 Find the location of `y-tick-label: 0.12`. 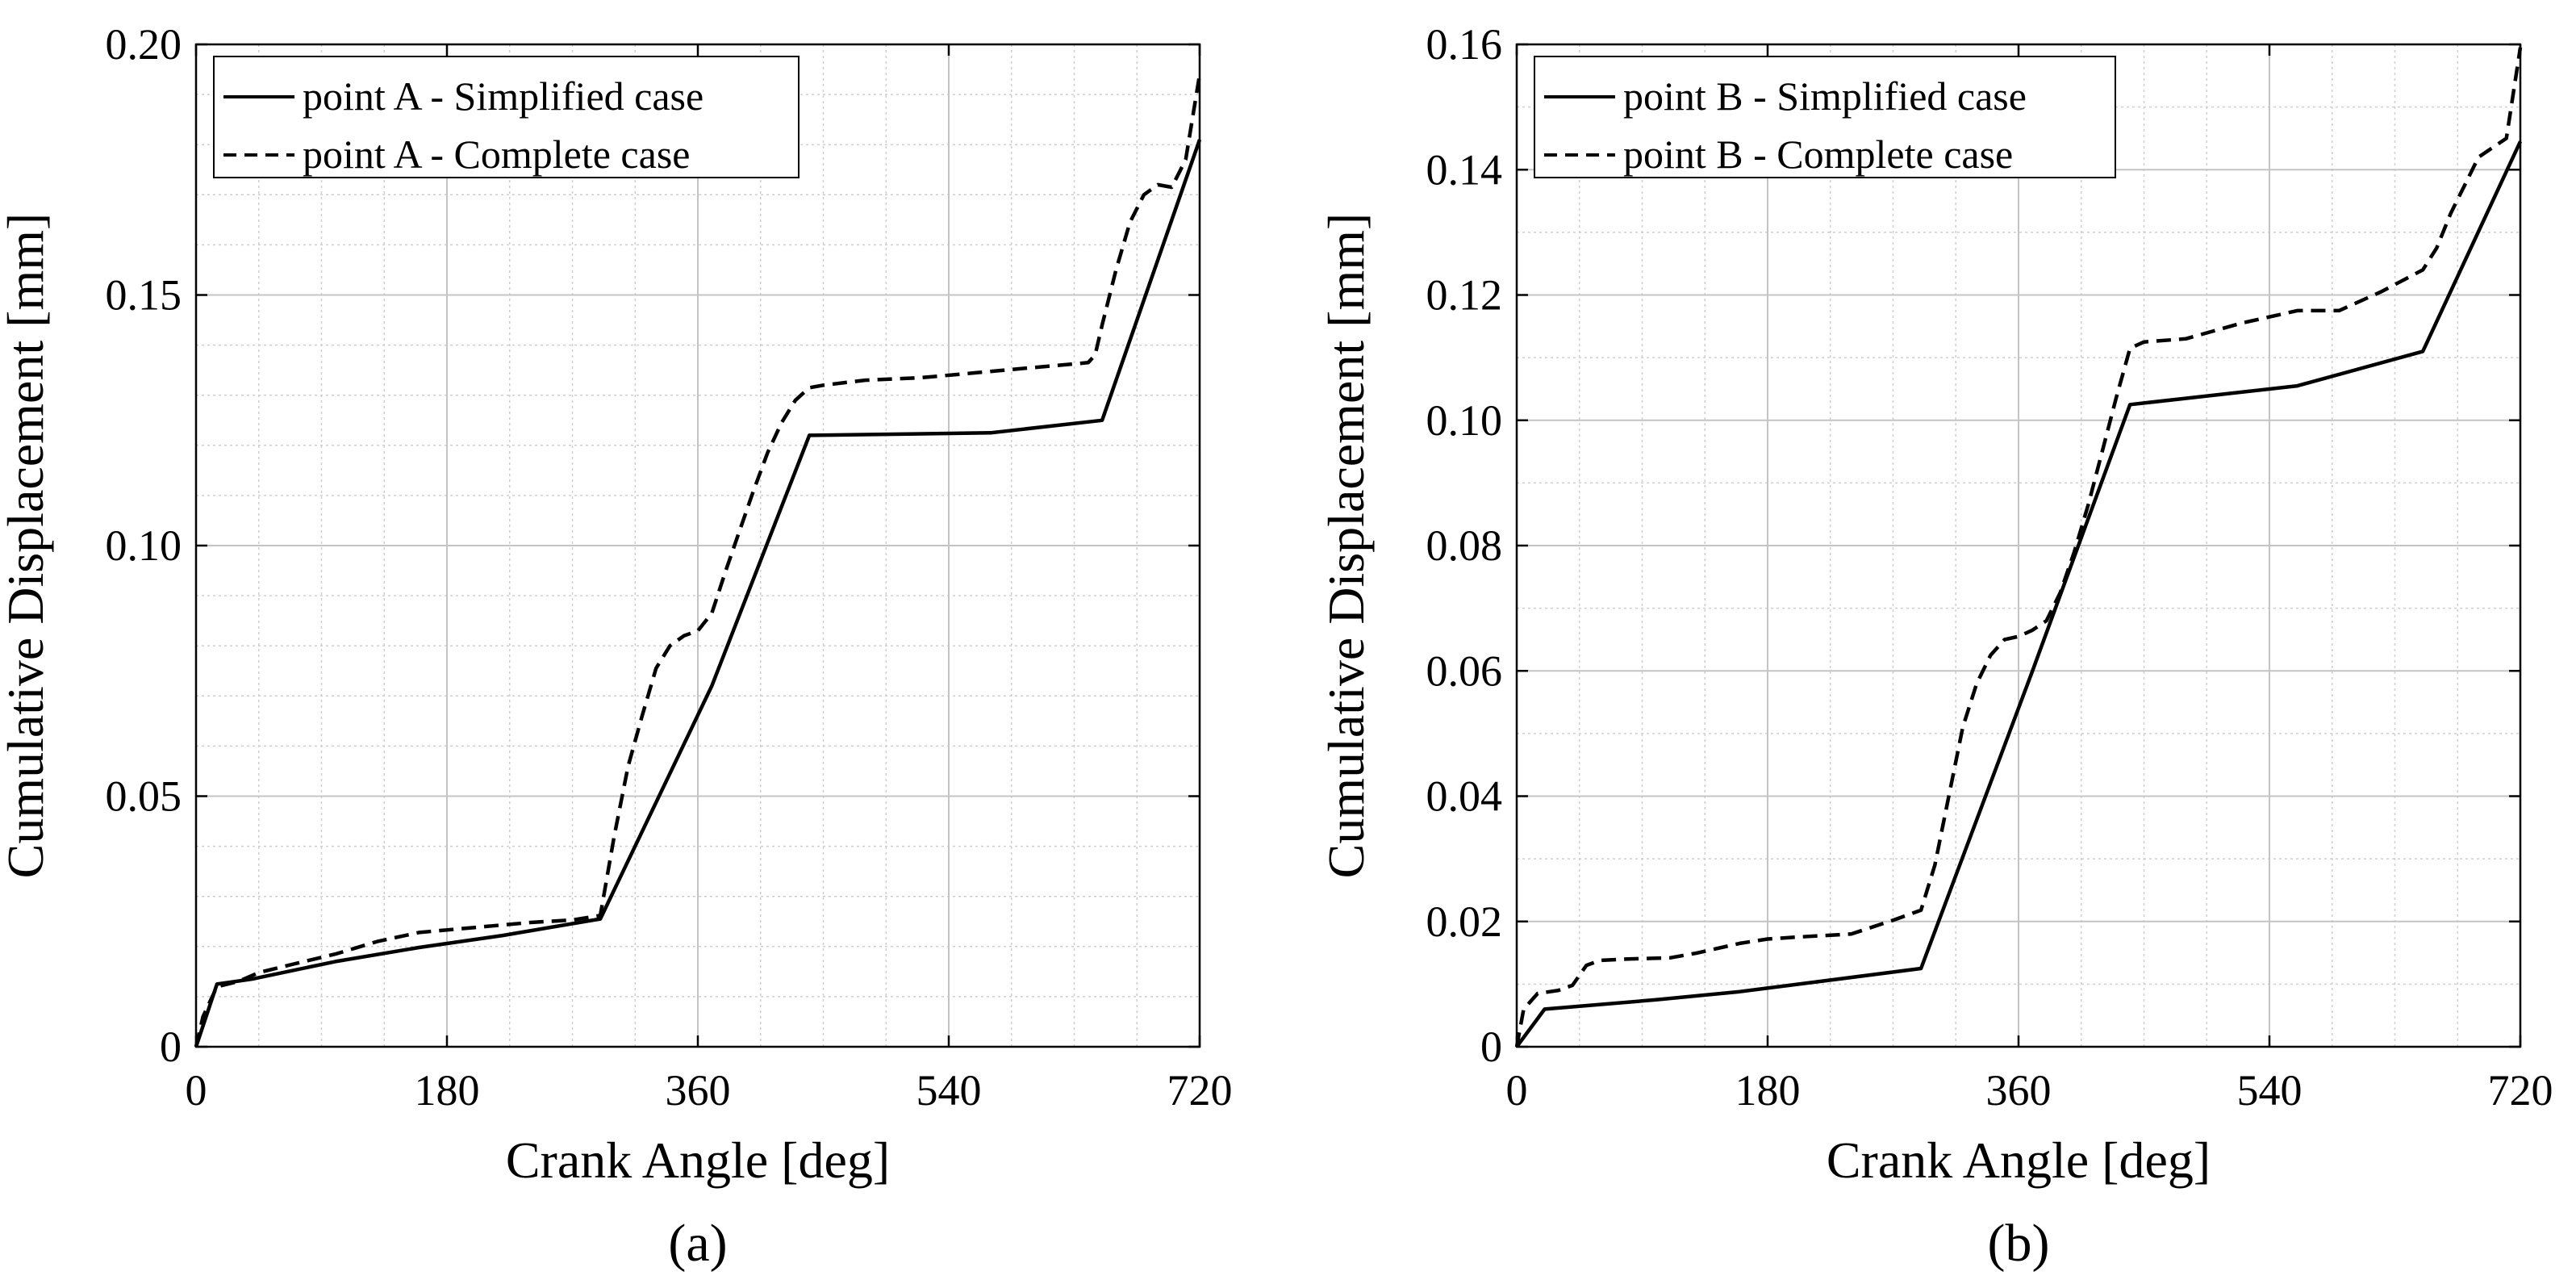

y-tick-label: 0.12 is located at coordinates (1464, 295).